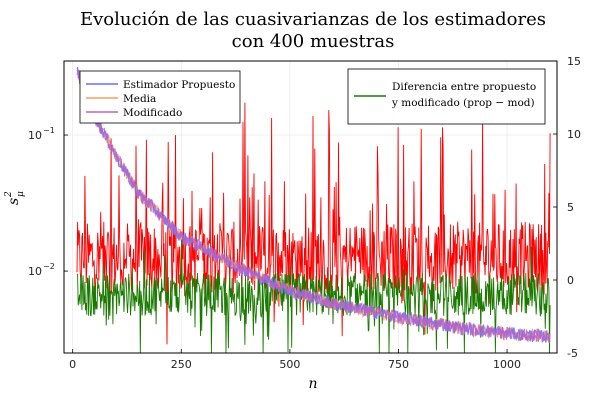  Describe the element at coordinates (139, 99) in the screenshot. I see `legend-label-media: Media` at that location.